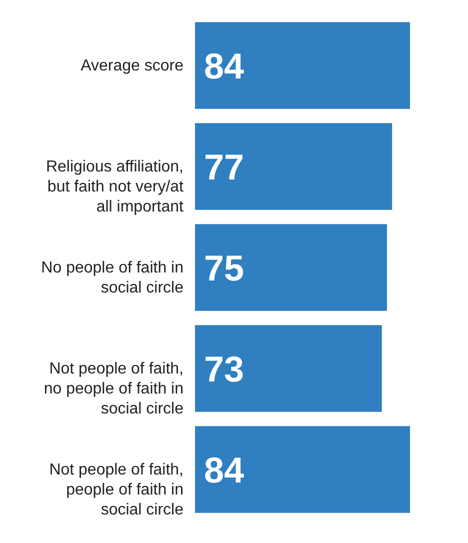 The height and width of the screenshot is (543, 468). Describe the element at coordinates (132, 66) in the screenshot. I see `y-tick-label: Average score` at that location.